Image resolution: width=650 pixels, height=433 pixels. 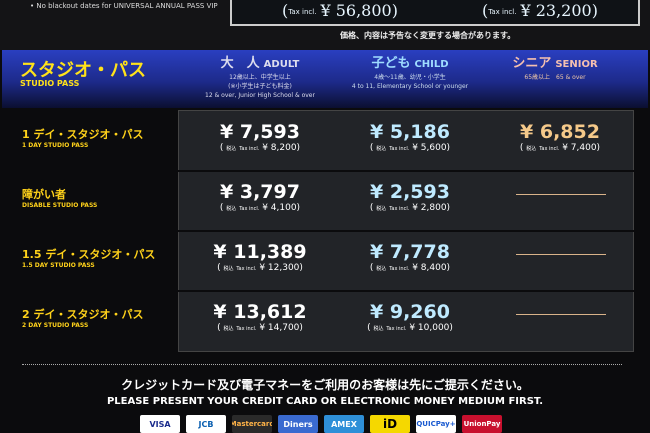 What do you see at coordinates (279, 268) in the screenshot?
I see `price-tax-incl: ¥ 12,300` at bounding box center [279, 268].